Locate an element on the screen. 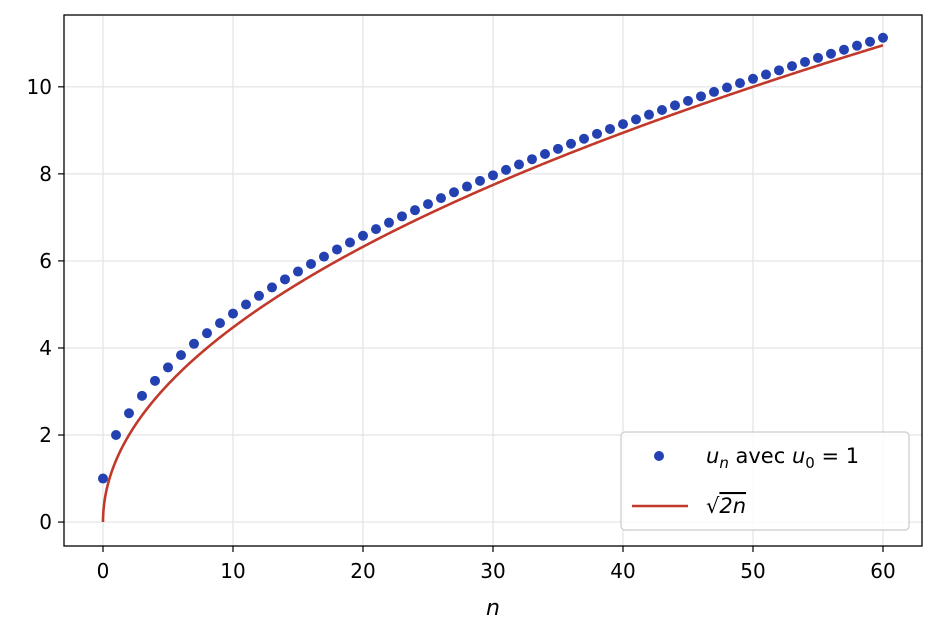  x-tick-label: 50 is located at coordinates (752, 571).